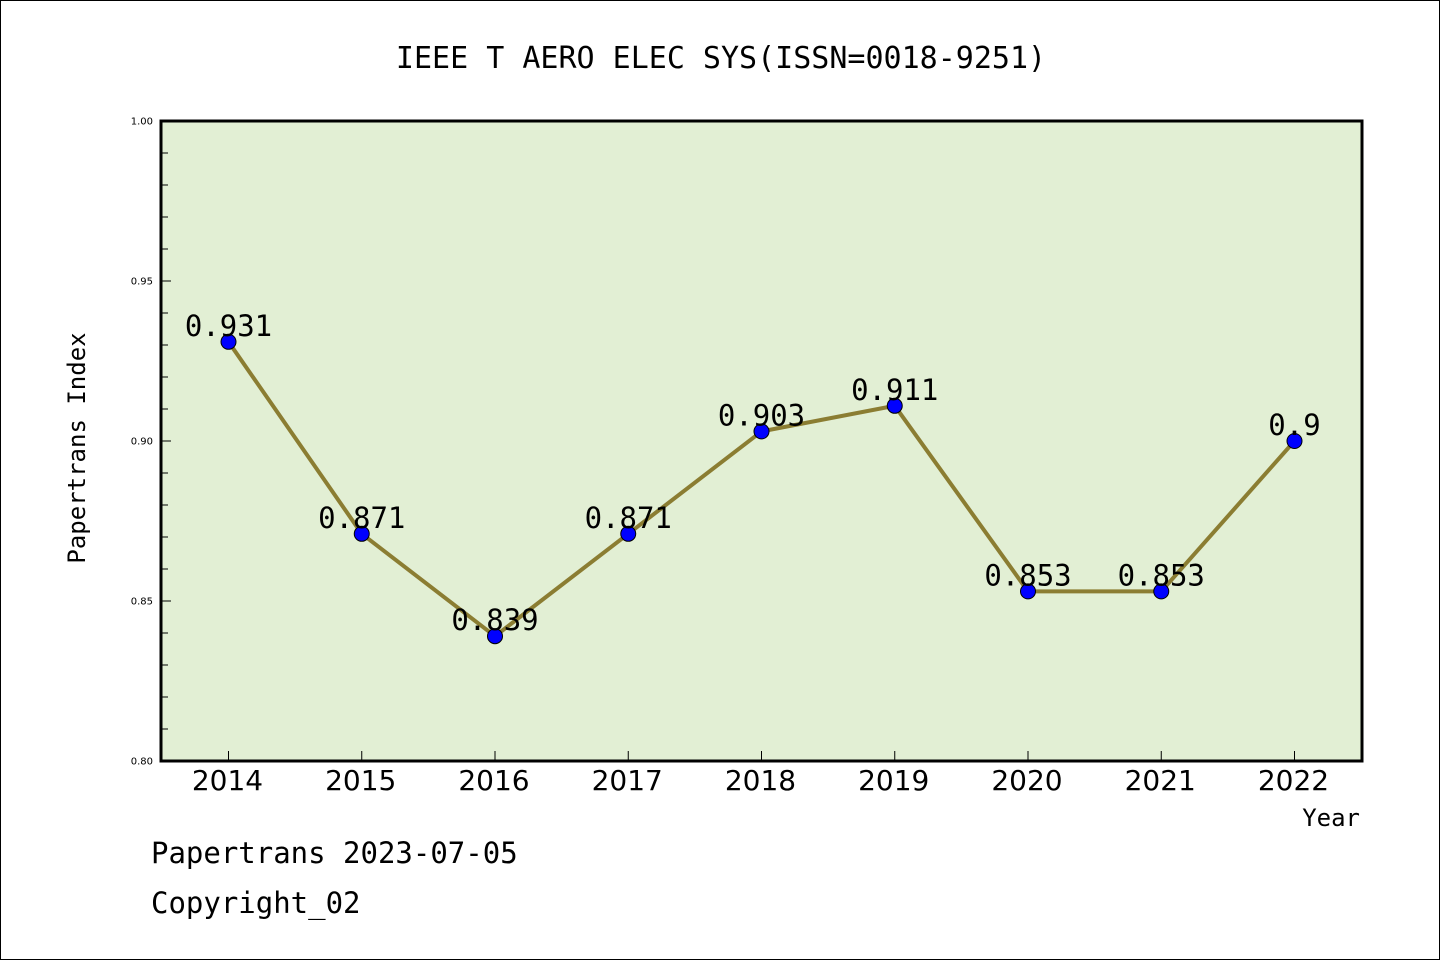 The image size is (1440, 961). What do you see at coordinates (761, 415) in the screenshot?
I see `data-label: 0.903` at bounding box center [761, 415].